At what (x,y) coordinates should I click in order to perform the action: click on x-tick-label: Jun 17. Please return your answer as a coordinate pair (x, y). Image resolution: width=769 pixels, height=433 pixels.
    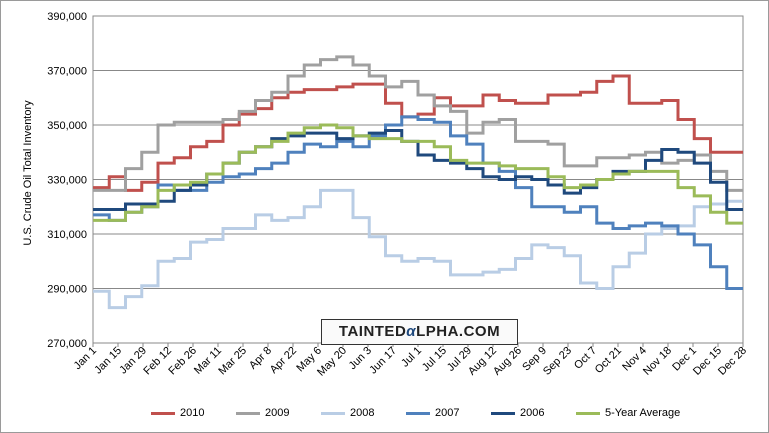
    Looking at the image, I should click on (383, 361).